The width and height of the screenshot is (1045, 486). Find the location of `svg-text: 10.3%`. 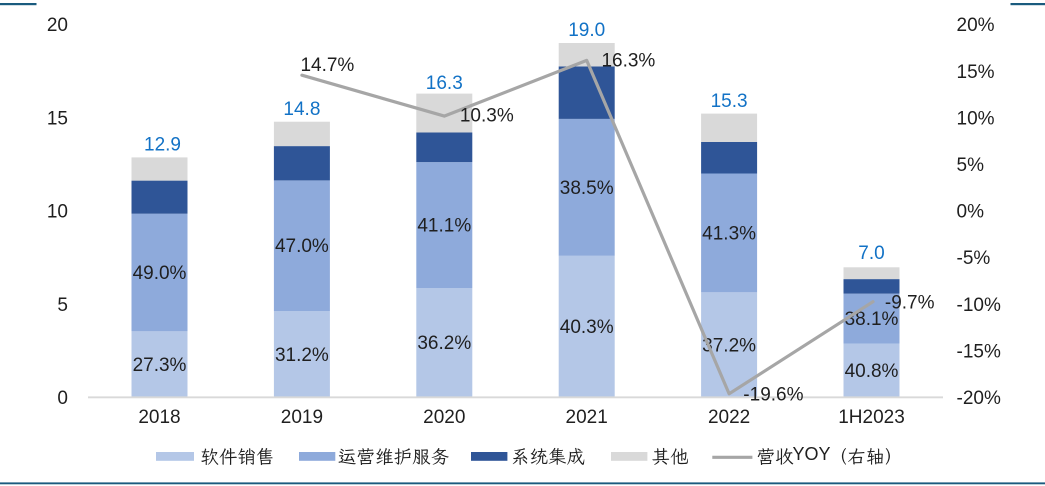

svg-text: 10.3% is located at coordinates (487, 116).